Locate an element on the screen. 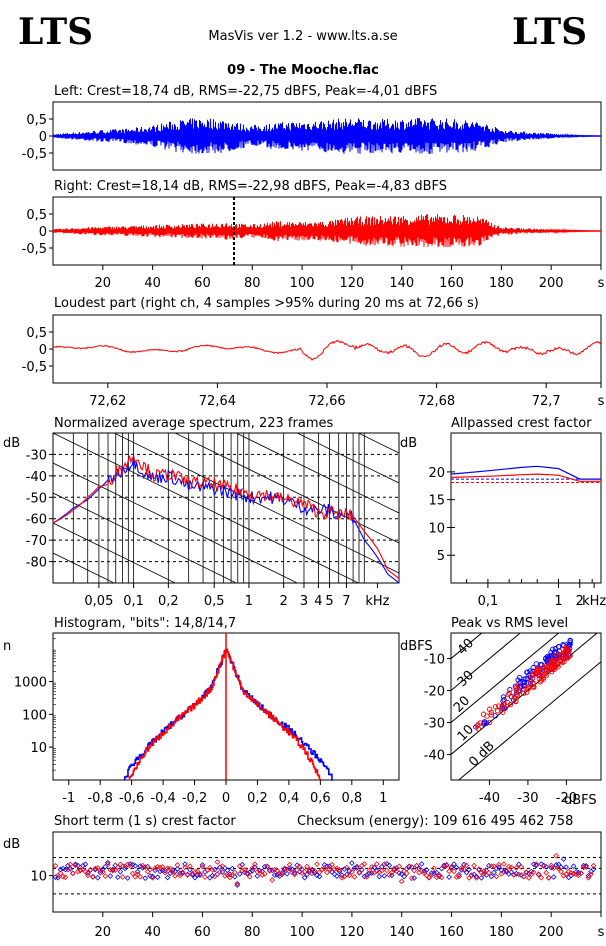  peak-vs-rms-xtick-label: -20 is located at coordinates (566, 798).